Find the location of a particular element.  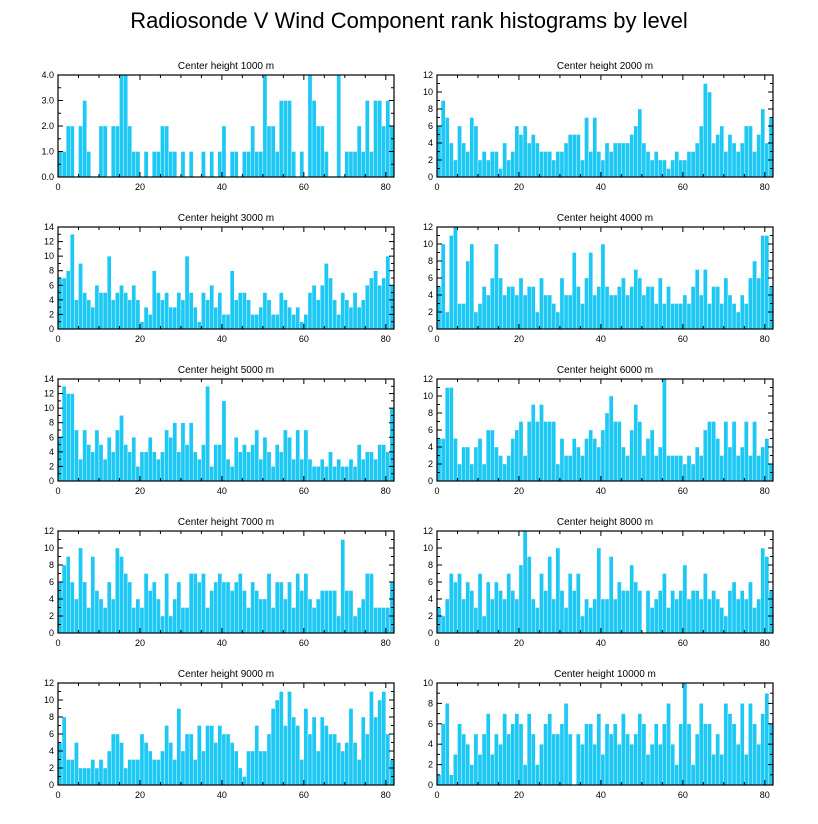

x-tick-label: 40 is located at coordinates (222, 187).